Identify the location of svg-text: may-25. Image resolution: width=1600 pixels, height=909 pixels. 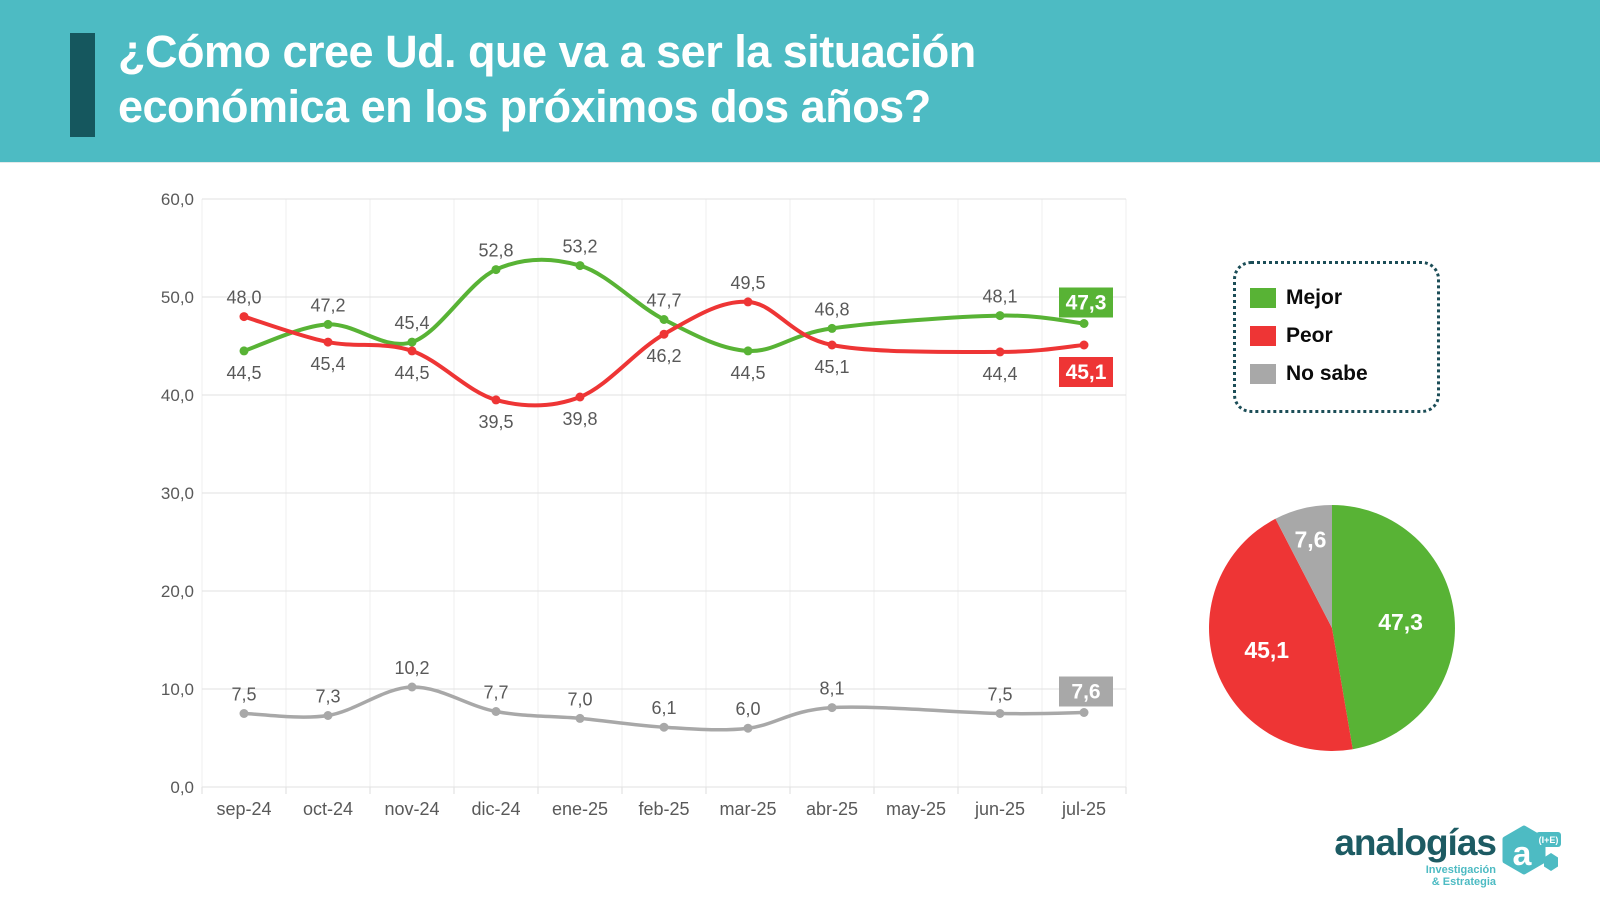
(916, 809).